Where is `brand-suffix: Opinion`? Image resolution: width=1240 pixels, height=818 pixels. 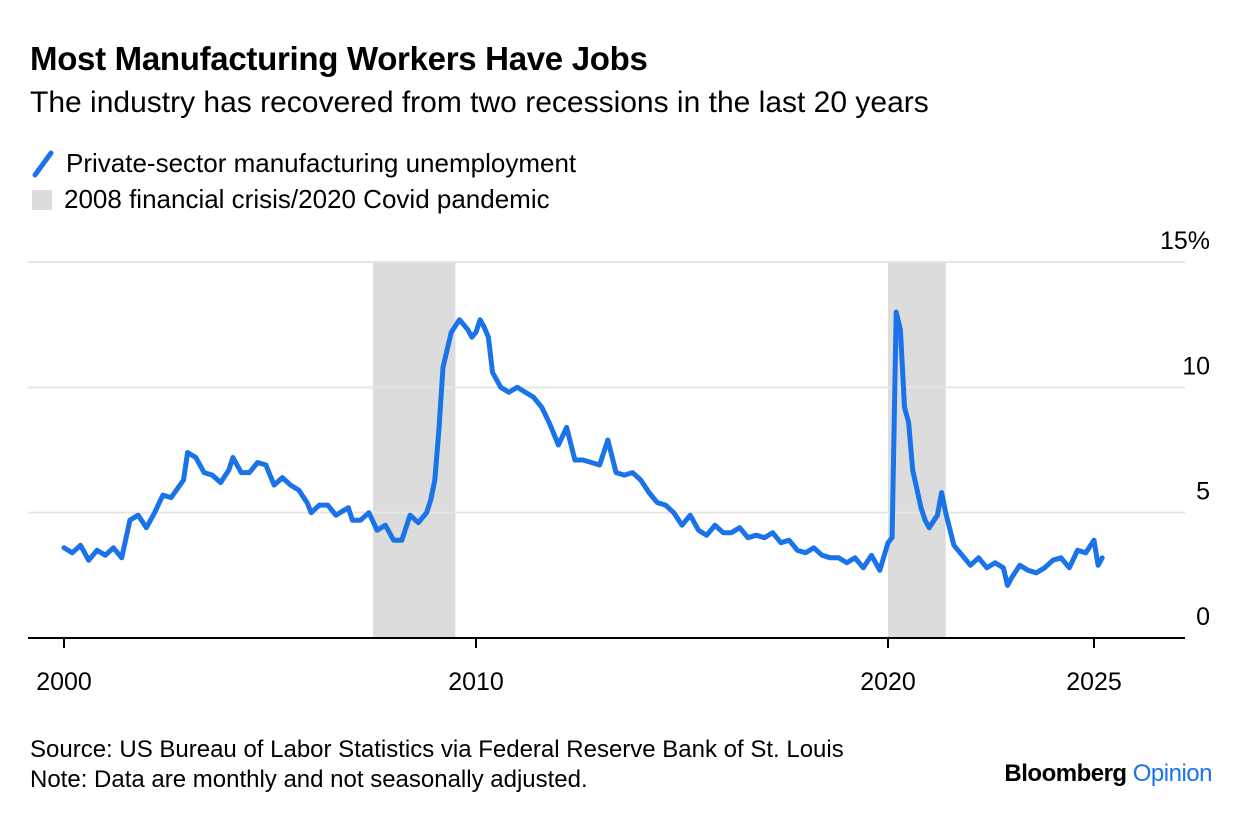 brand-suffix: Opinion is located at coordinates (1172, 773).